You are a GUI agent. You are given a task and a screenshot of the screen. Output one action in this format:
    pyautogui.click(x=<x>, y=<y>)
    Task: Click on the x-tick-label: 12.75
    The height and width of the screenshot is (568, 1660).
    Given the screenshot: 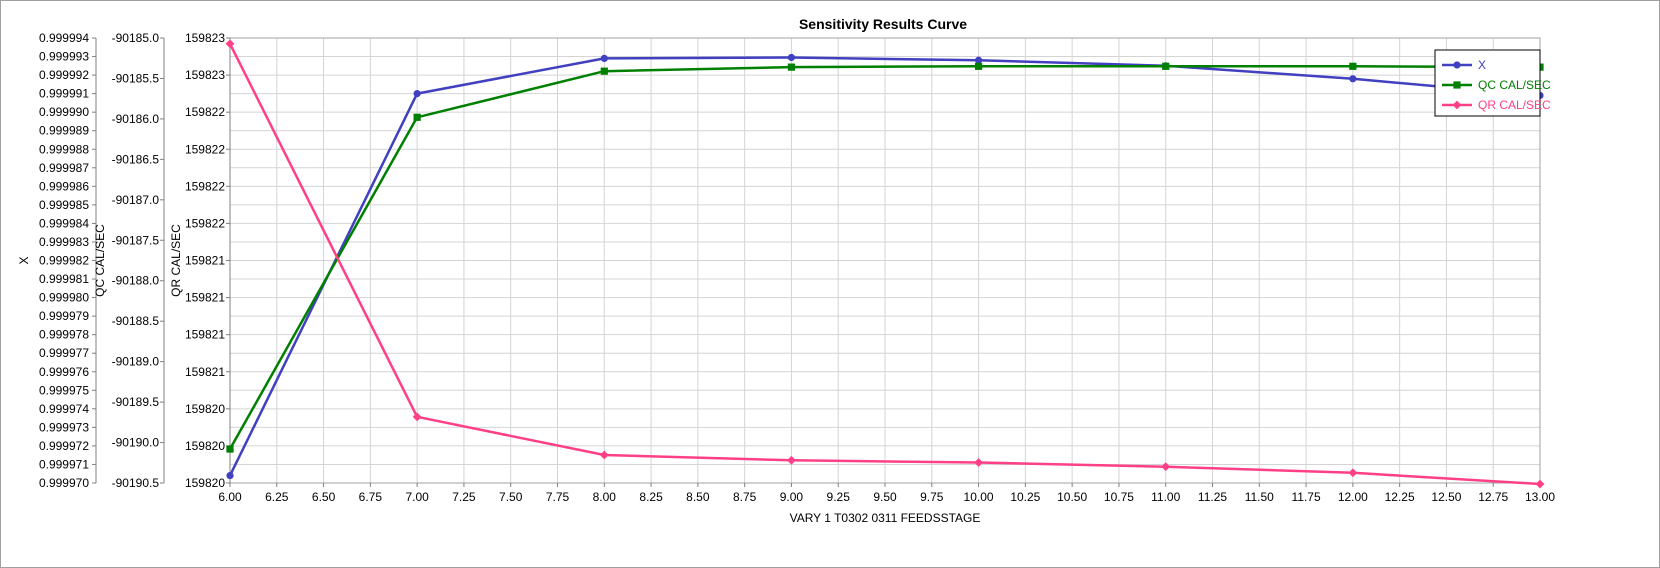 What is the action you would take?
    pyautogui.click(x=1493, y=497)
    